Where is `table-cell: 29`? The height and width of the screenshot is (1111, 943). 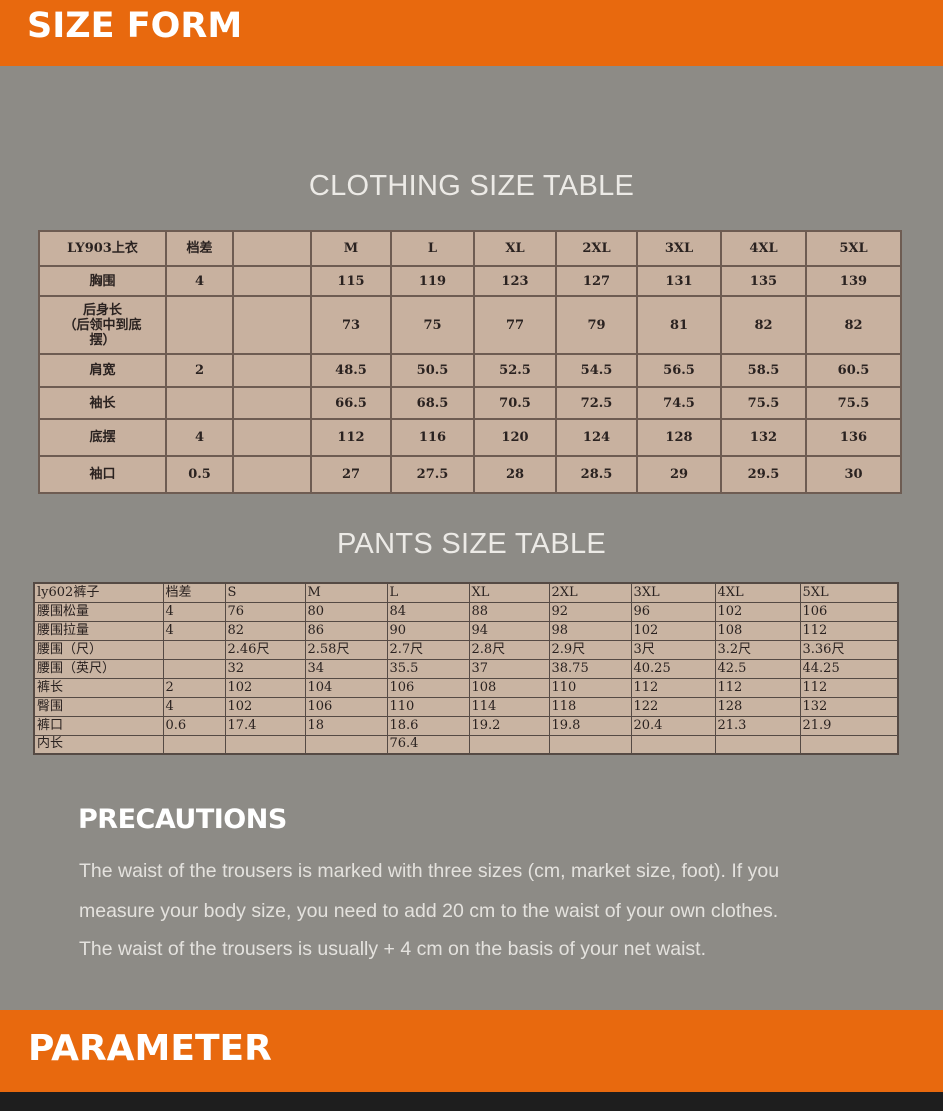
table-cell: 29 is located at coordinates (679, 474).